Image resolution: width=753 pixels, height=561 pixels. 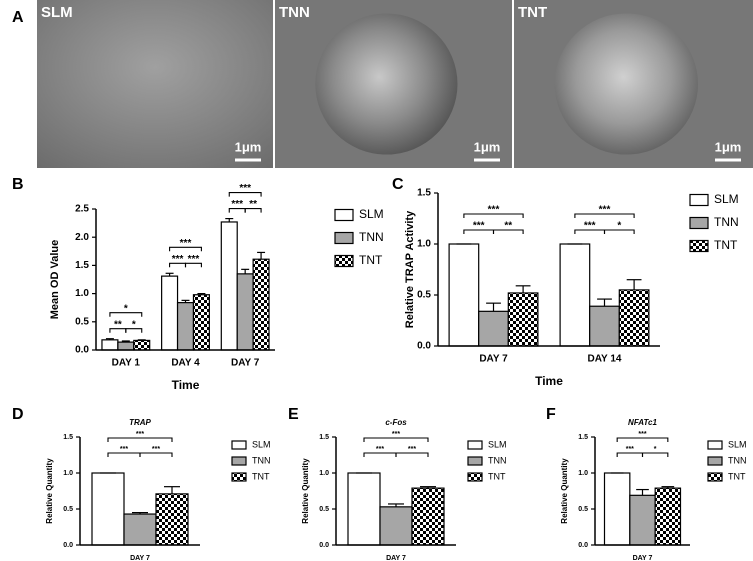 What do you see at coordinates (261, 444) in the screenshot?
I see `legend-label: SLM` at bounding box center [261, 444].